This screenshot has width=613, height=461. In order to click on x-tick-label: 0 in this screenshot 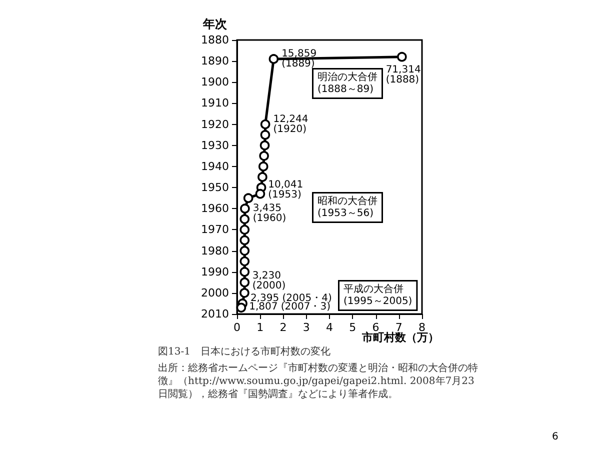, I will do `click(237, 327)`.